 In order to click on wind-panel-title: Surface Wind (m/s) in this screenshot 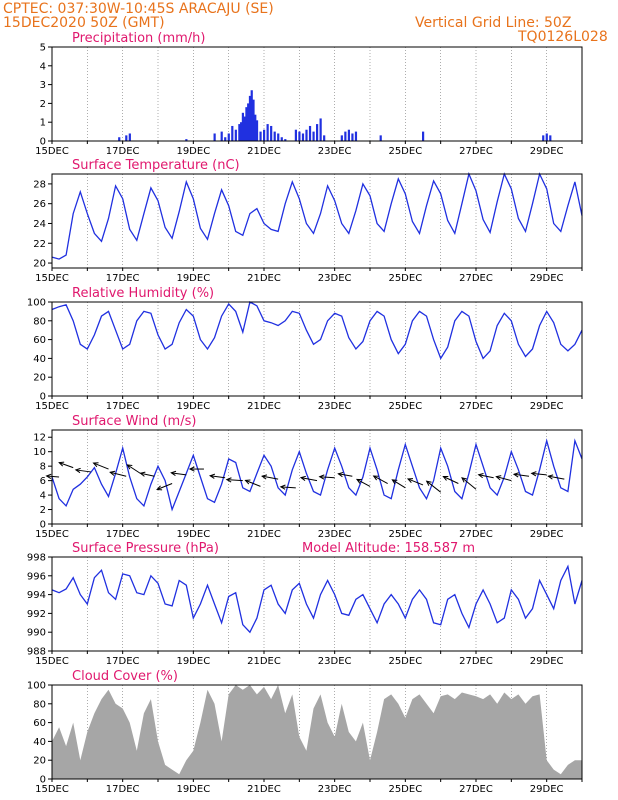, I will do `click(134, 421)`.